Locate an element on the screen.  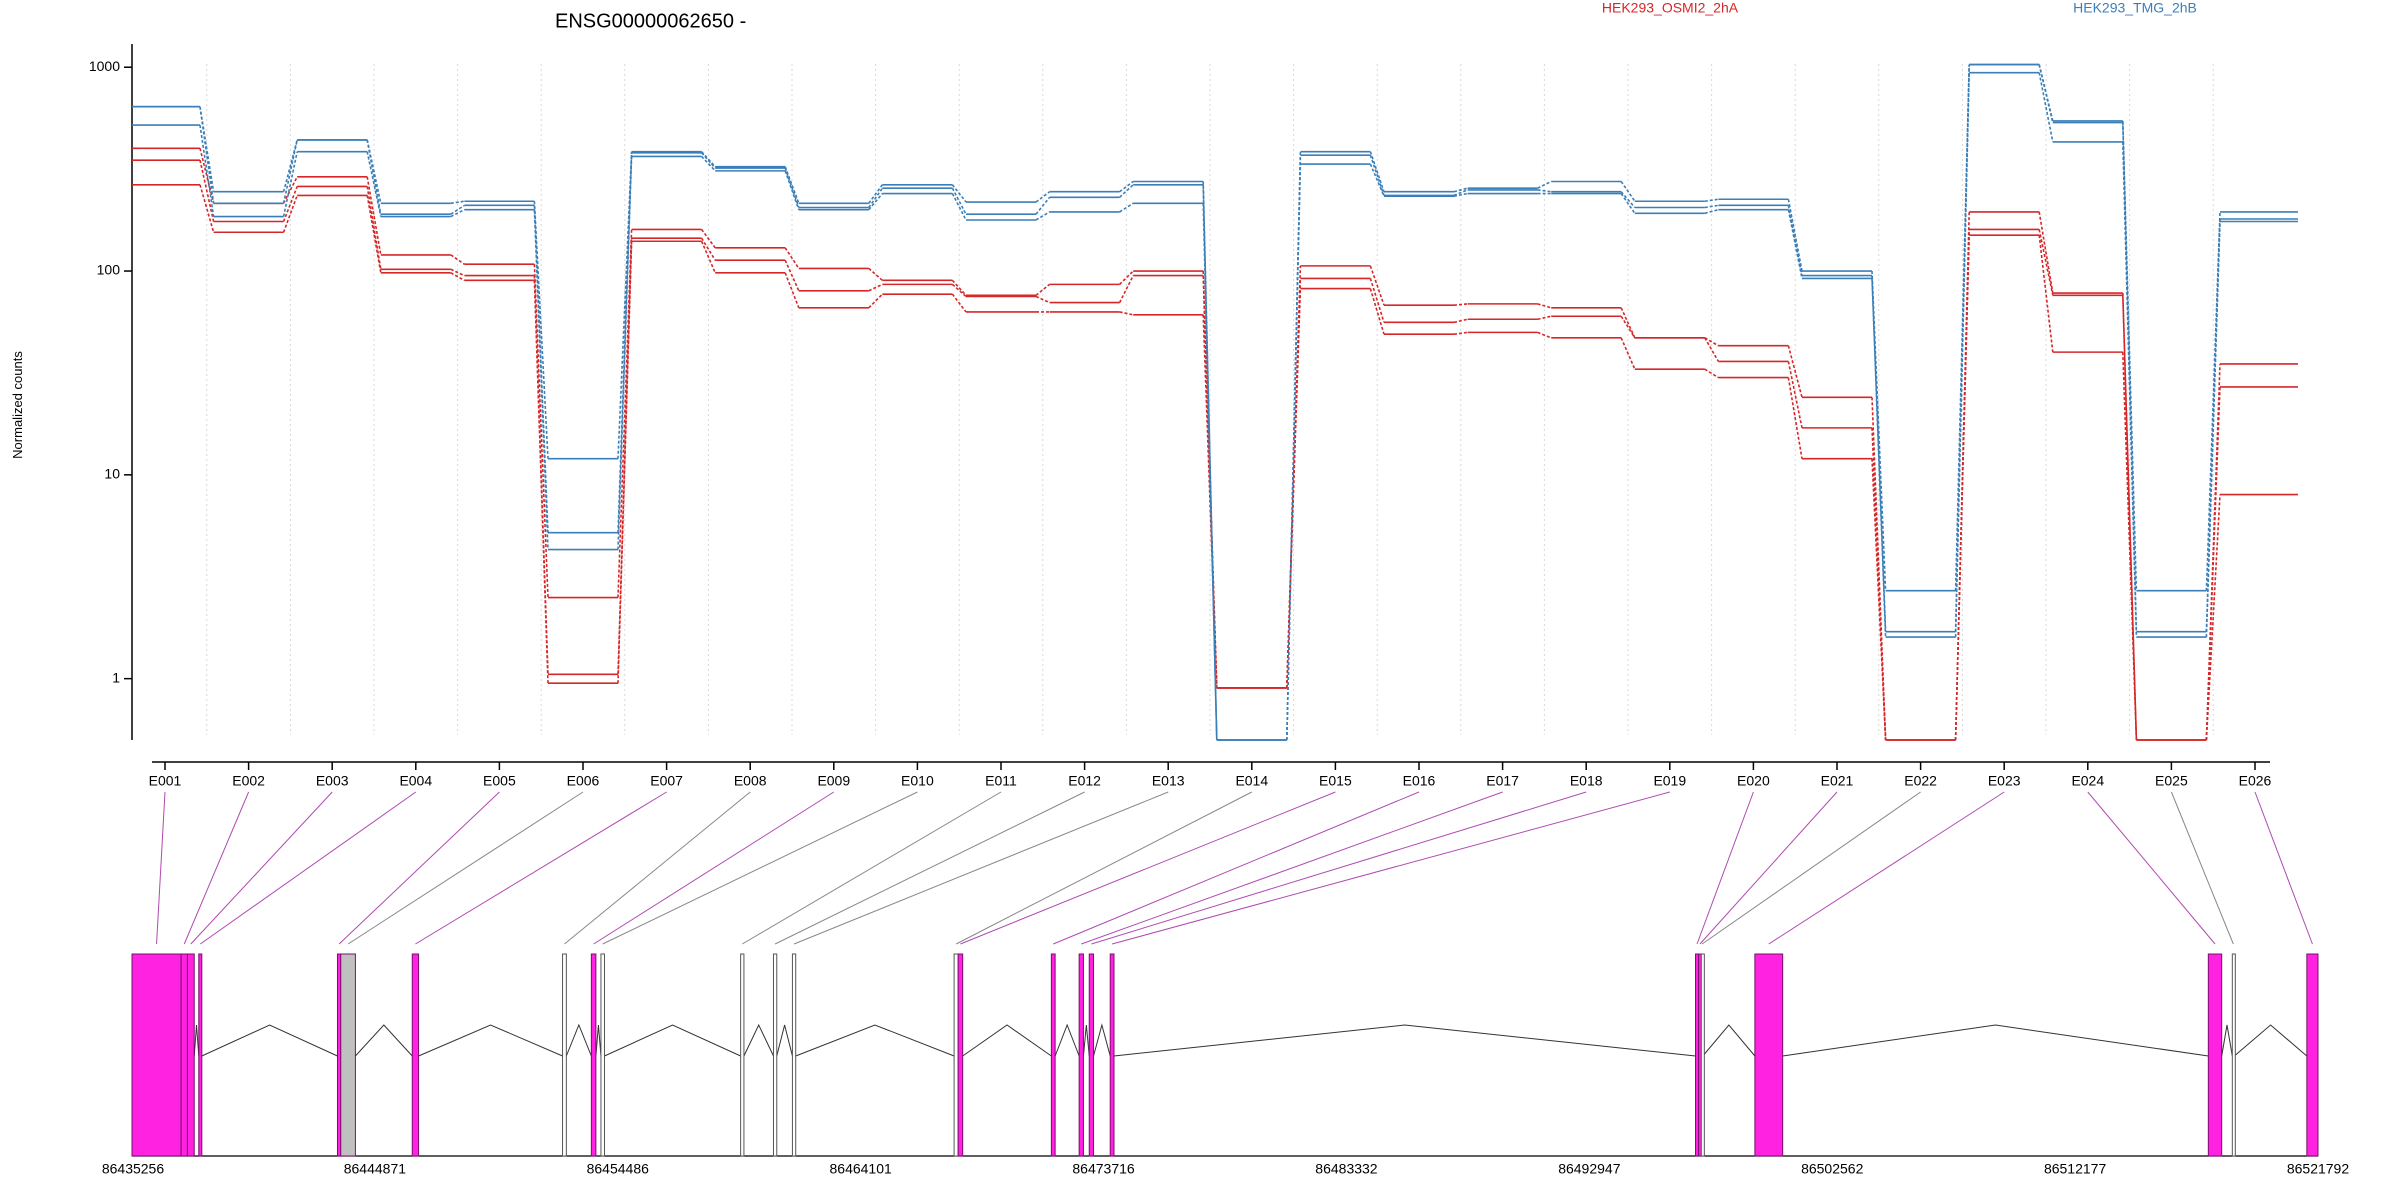
x-tick-label-e018: E018 is located at coordinates (1586, 781).